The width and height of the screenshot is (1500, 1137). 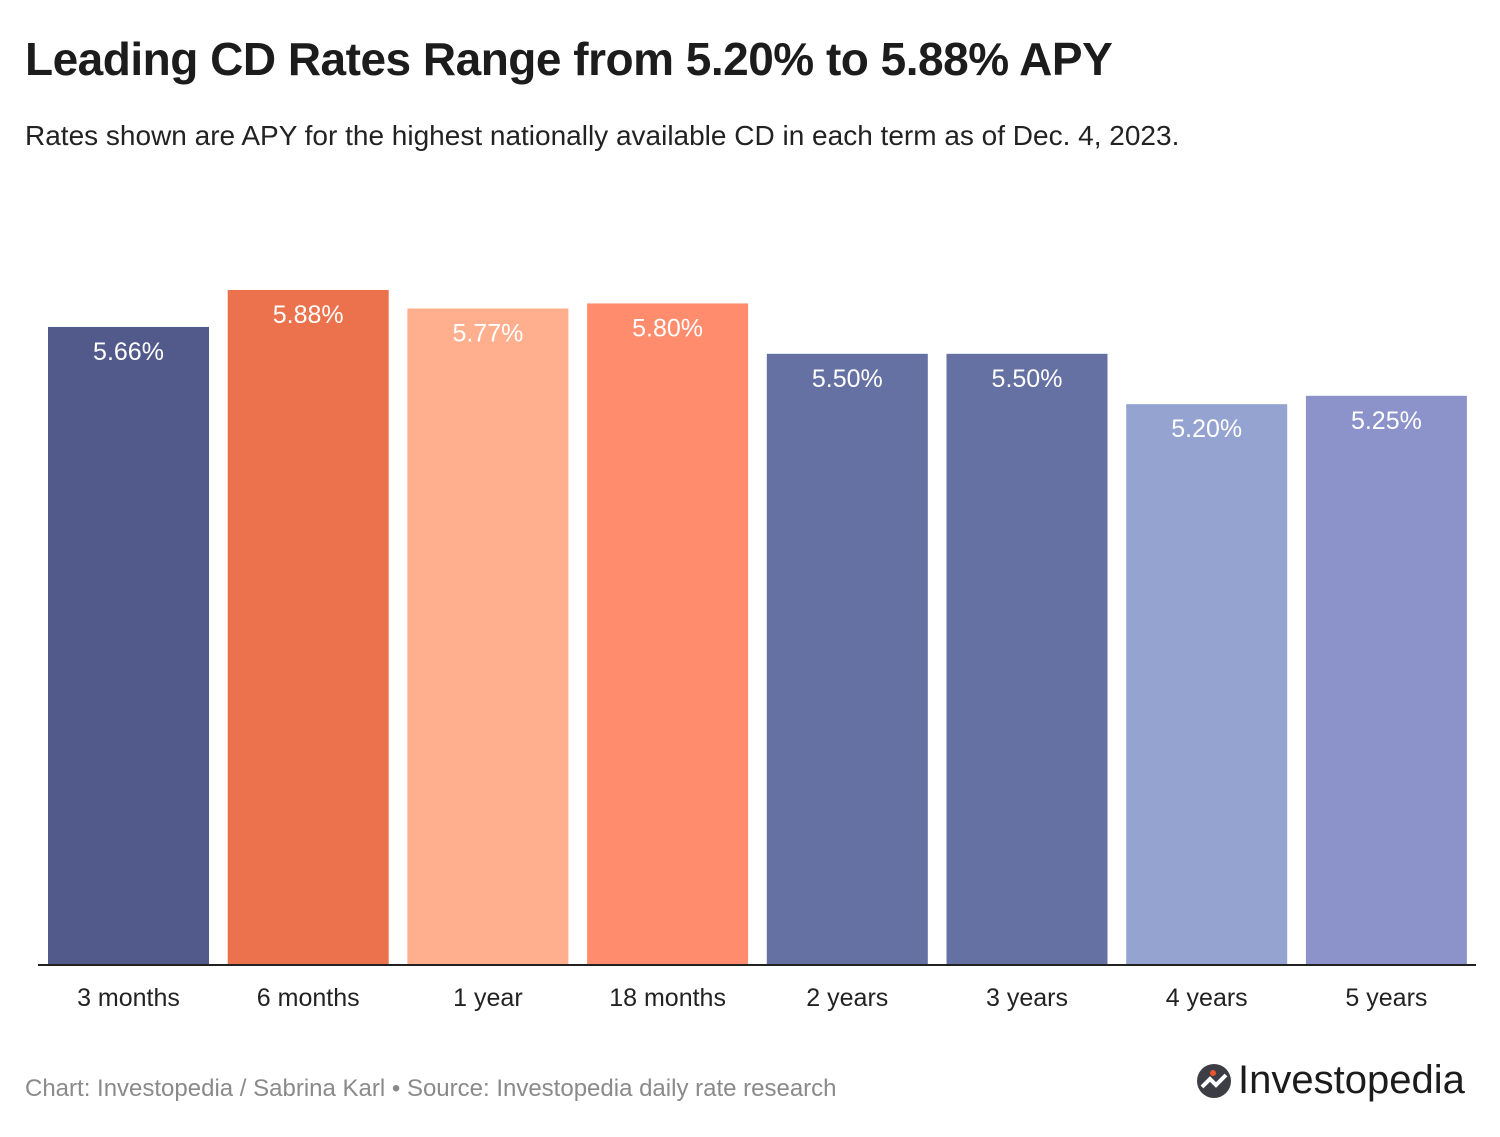 I want to click on data-label: 5.80%, so click(x=667, y=328).